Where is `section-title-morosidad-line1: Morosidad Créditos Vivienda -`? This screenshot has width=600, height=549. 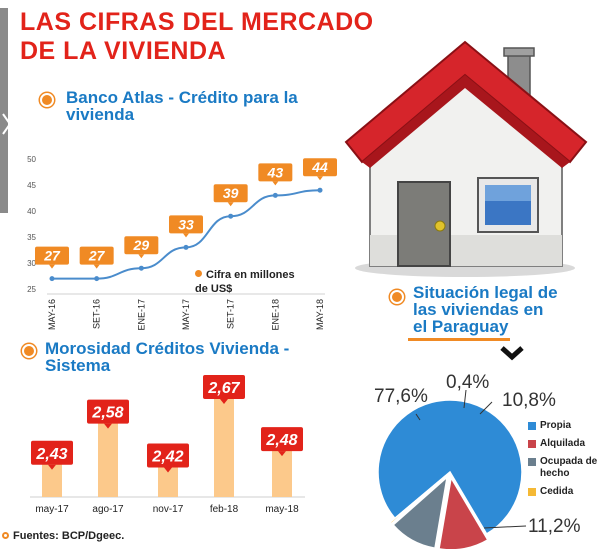
section-title-morosidad-line1: Morosidad Créditos Vivienda - is located at coordinates (167, 348).